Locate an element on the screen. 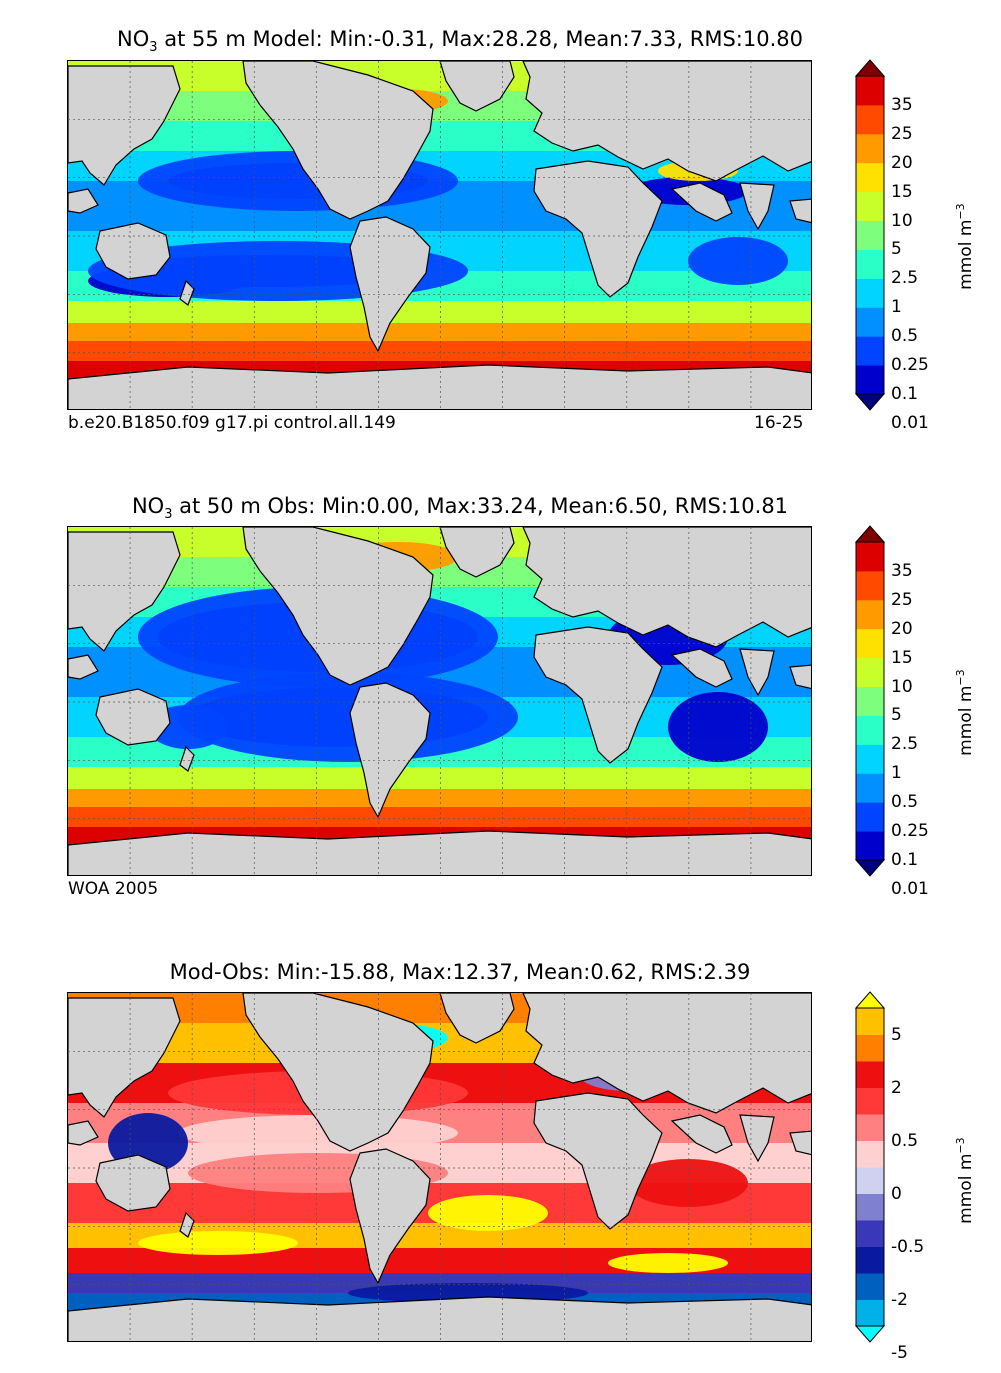 This screenshot has width=1001, height=1373. panel1-caption-left: b.e20.B1850.f09 g17.pi control.all.149 is located at coordinates (232, 423).